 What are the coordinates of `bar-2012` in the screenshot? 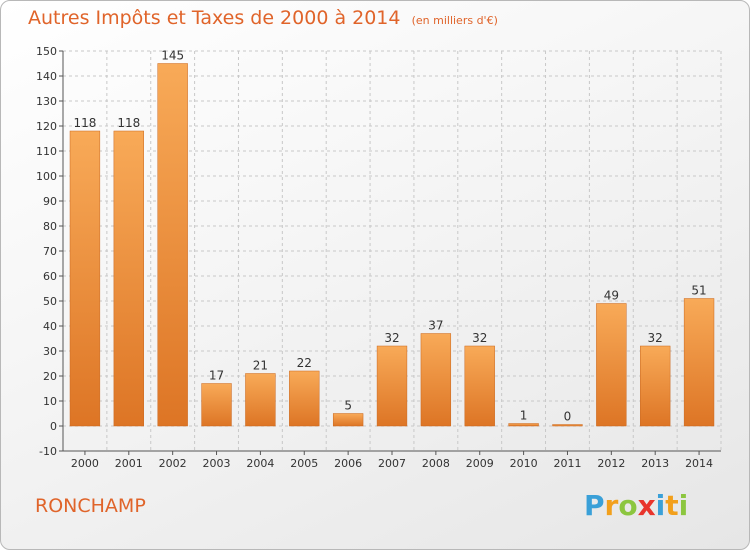 It's located at (611, 365).